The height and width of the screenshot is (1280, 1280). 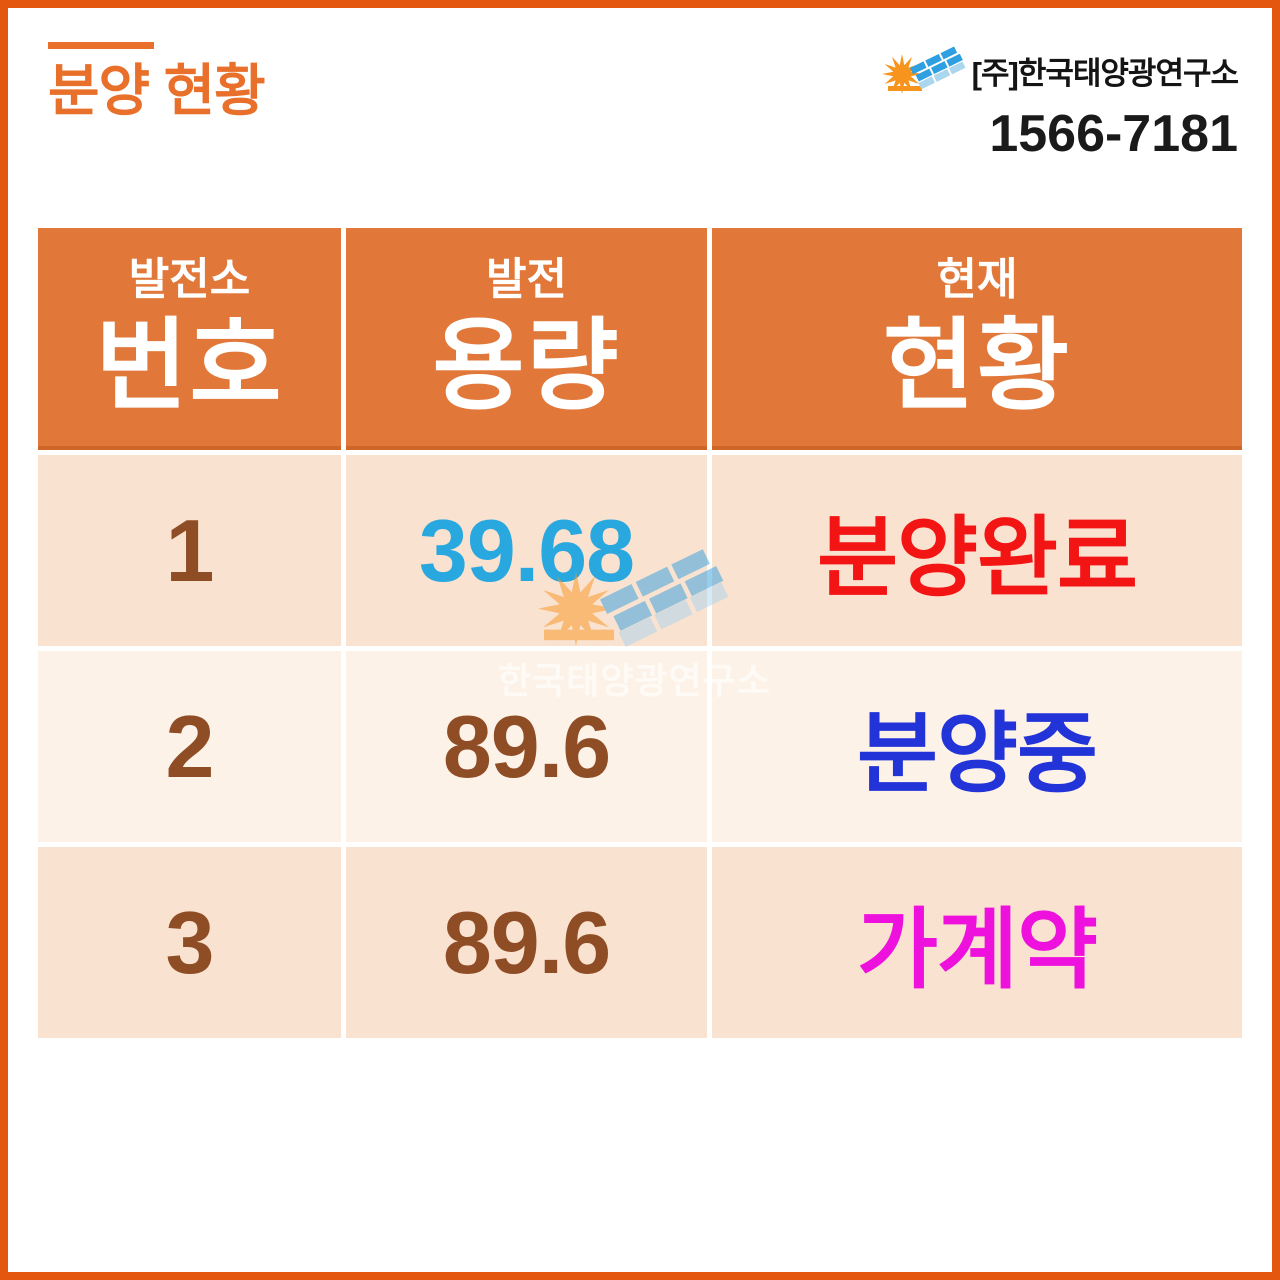 I want to click on title-block: 분양 현황, so click(x=157, y=82).